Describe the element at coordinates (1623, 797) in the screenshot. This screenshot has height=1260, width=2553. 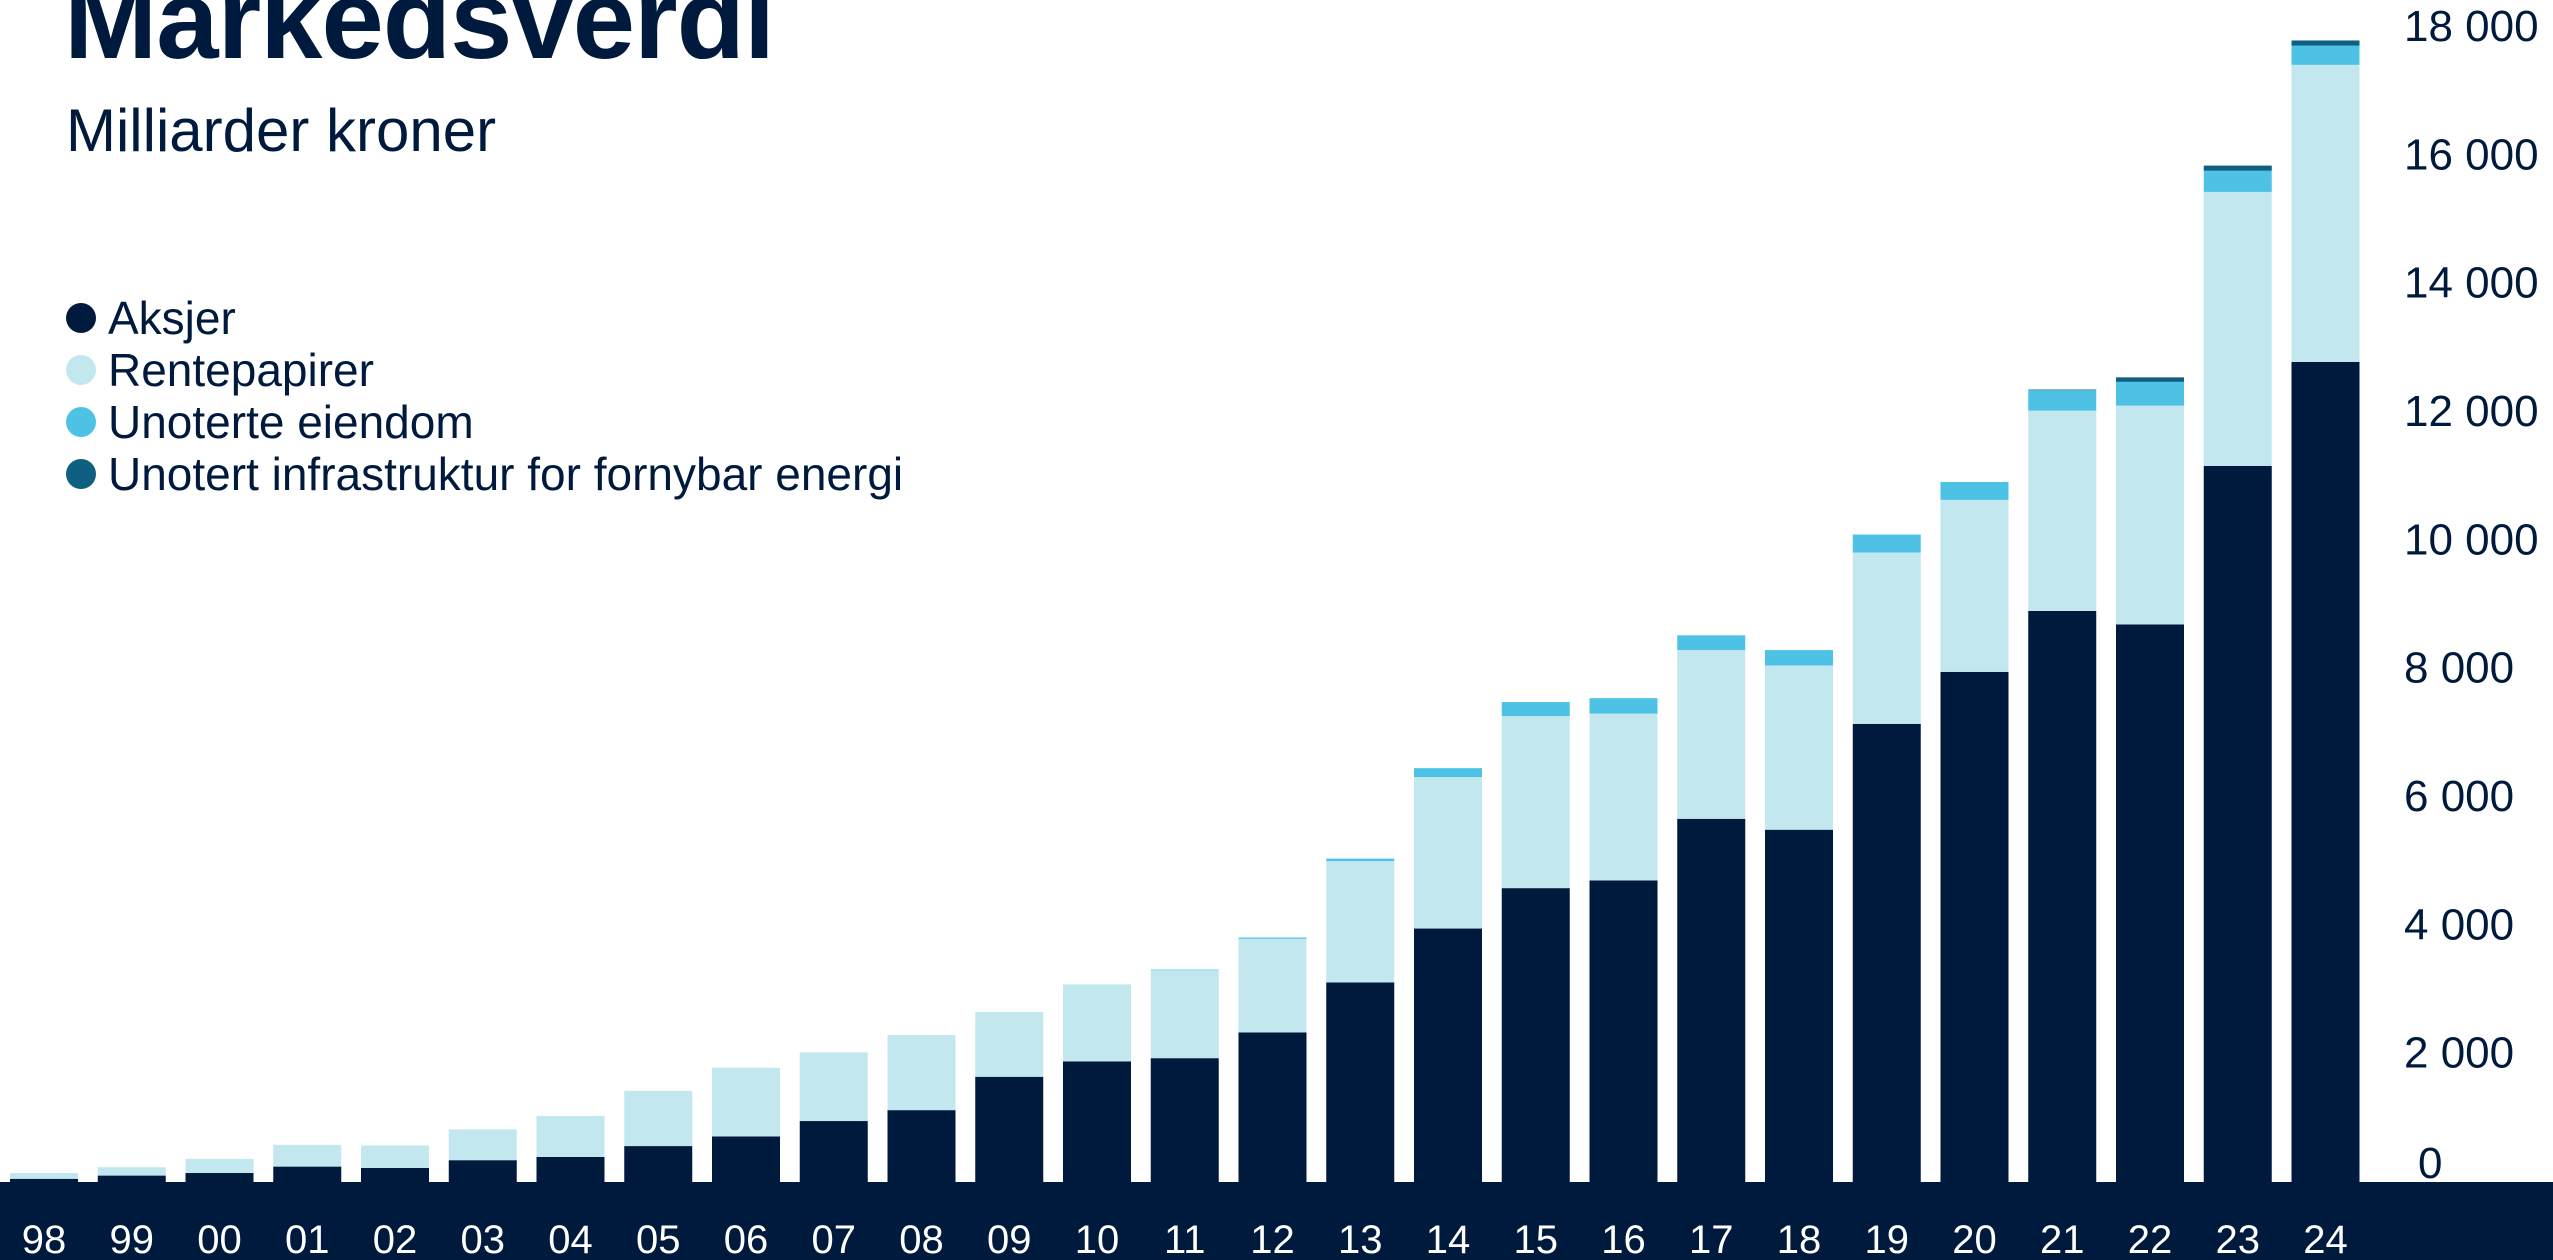
I see `bar-segment-16-s1` at that location.